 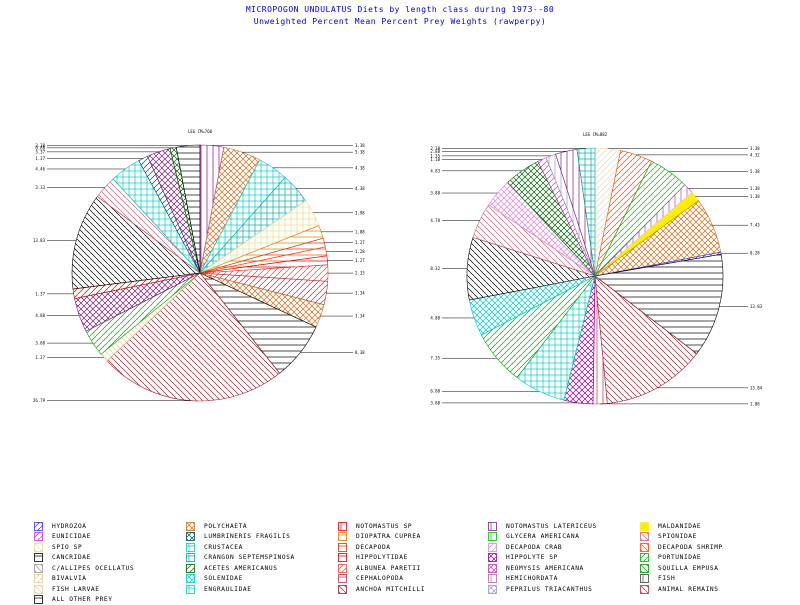 What do you see at coordinates (435, 268) in the screenshot?
I see `slice-value-label: 8.32` at bounding box center [435, 268].